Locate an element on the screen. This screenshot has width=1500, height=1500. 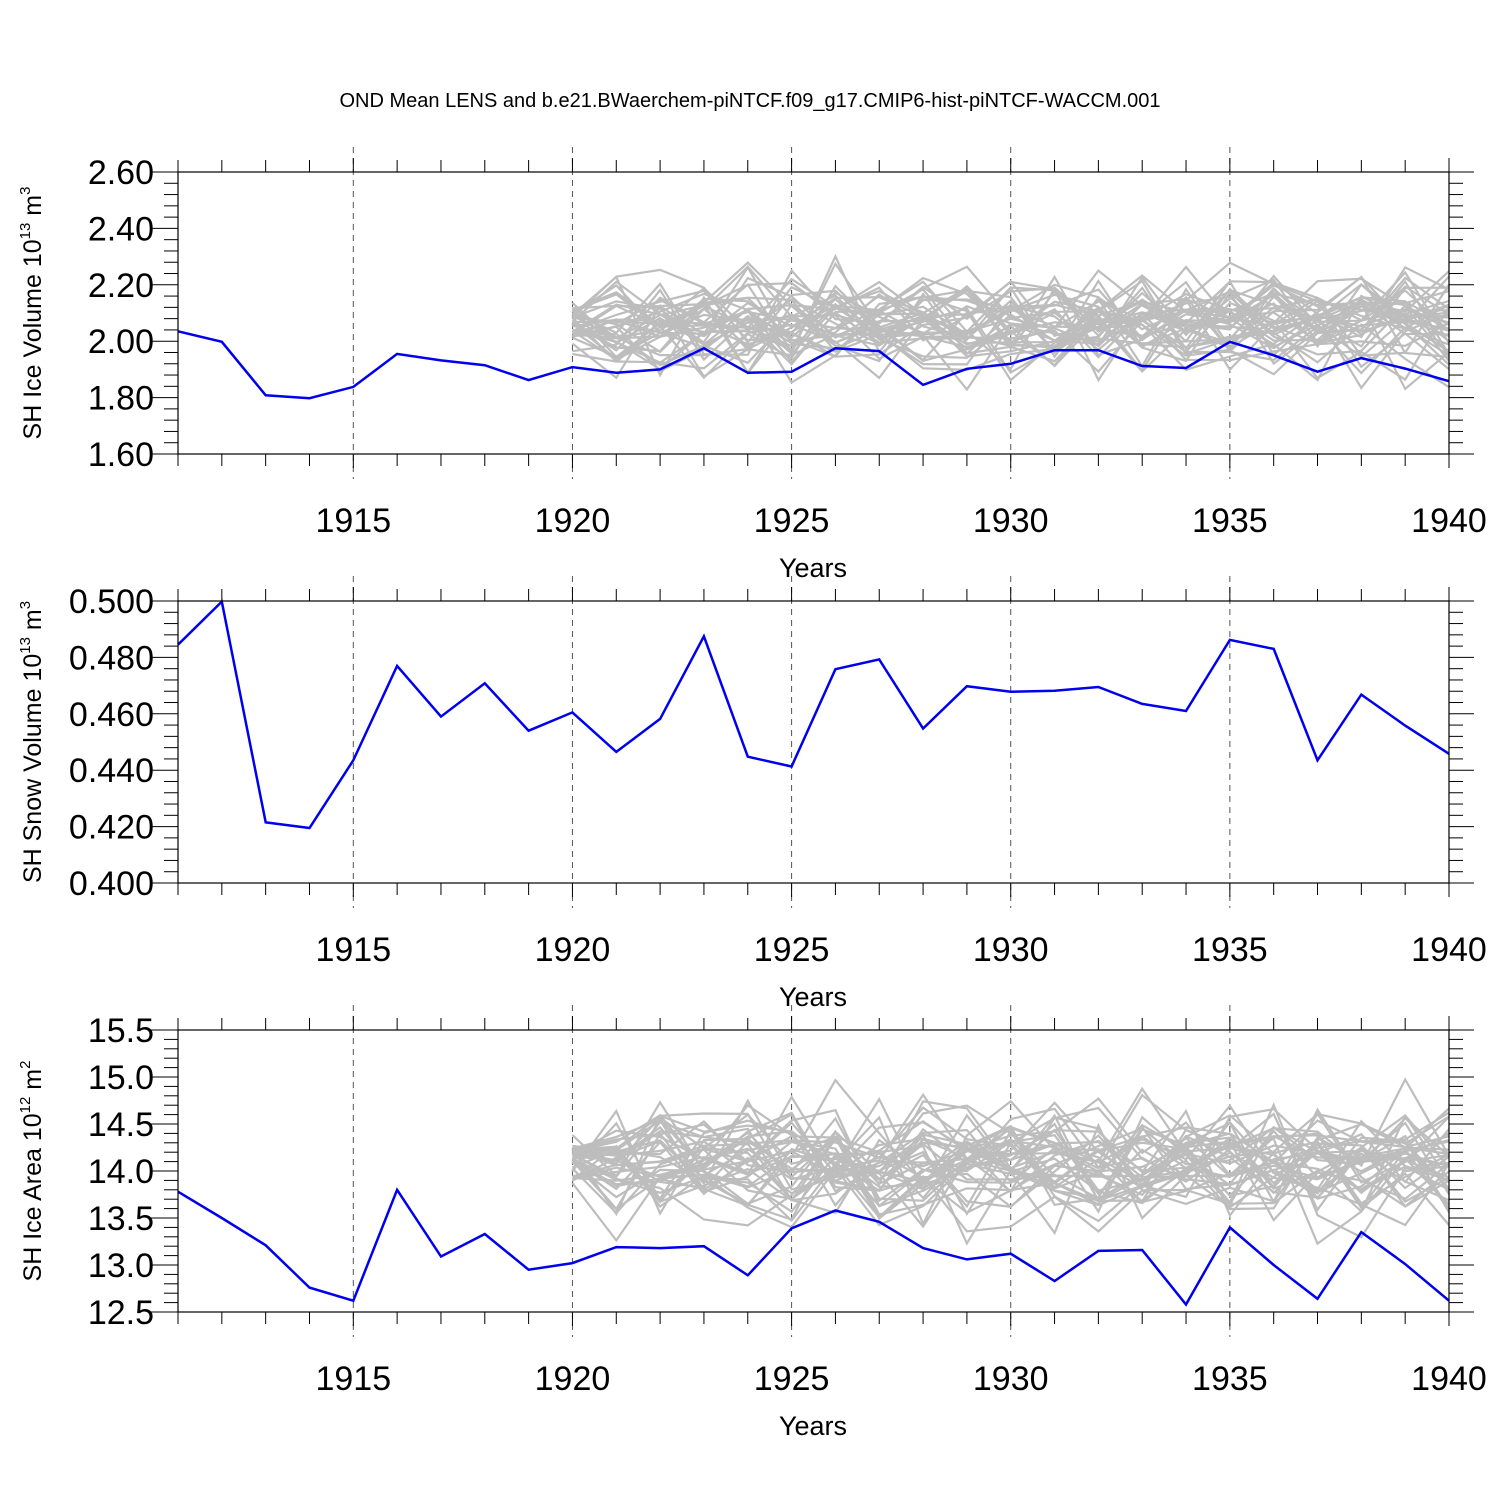
y-tick-label: 1.60 is located at coordinates (121, 455).